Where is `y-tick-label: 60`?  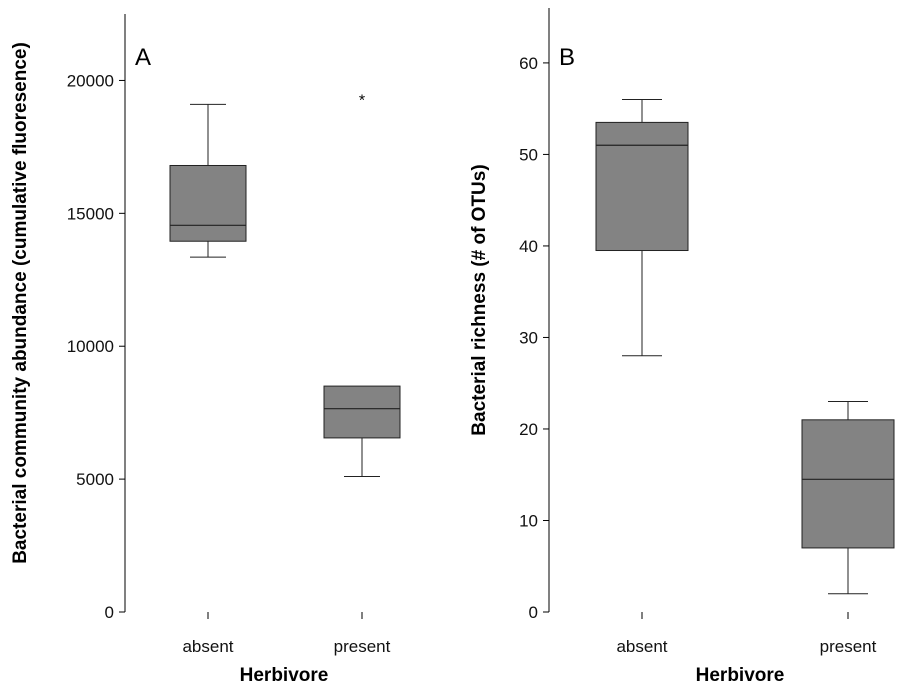
y-tick-label: 60 is located at coordinates (528, 63).